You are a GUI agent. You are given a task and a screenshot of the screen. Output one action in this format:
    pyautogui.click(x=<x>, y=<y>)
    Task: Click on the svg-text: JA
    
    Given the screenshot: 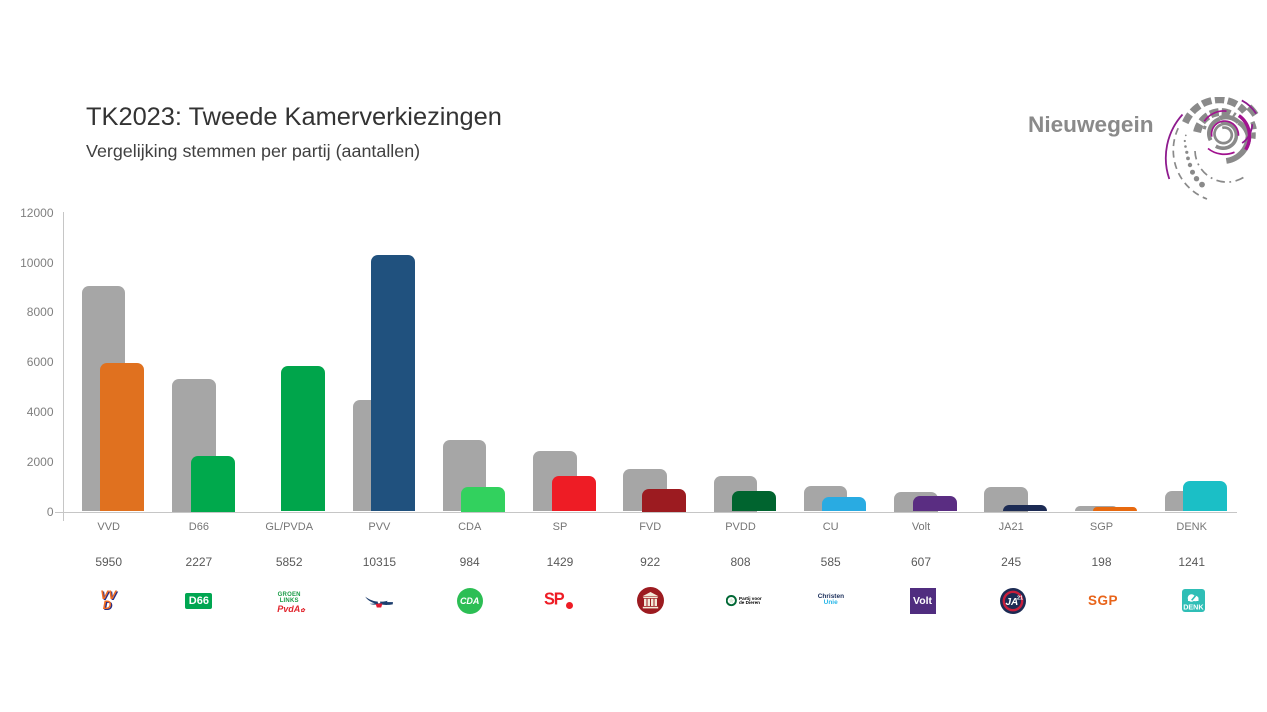 What is the action you would take?
    pyautogui.click(x=1011, y=602)
    